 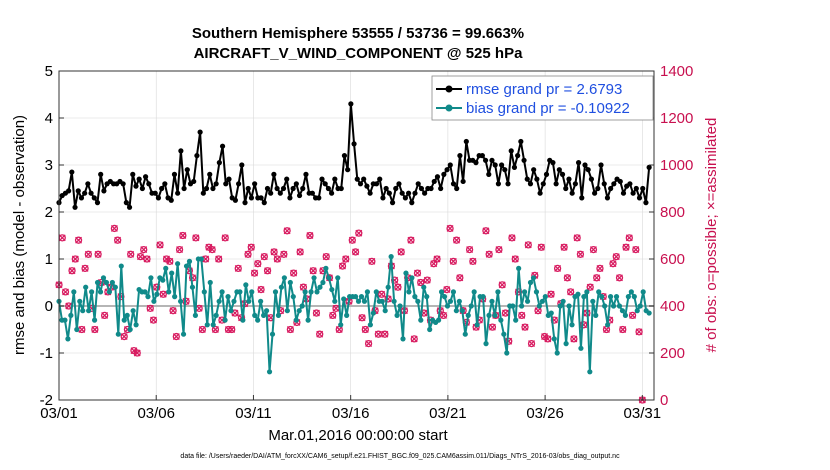 What do you see at coordinates (672, 212) in the screenshot?
I see `y2-tick-label: 800` at bounding box center [672, 212].